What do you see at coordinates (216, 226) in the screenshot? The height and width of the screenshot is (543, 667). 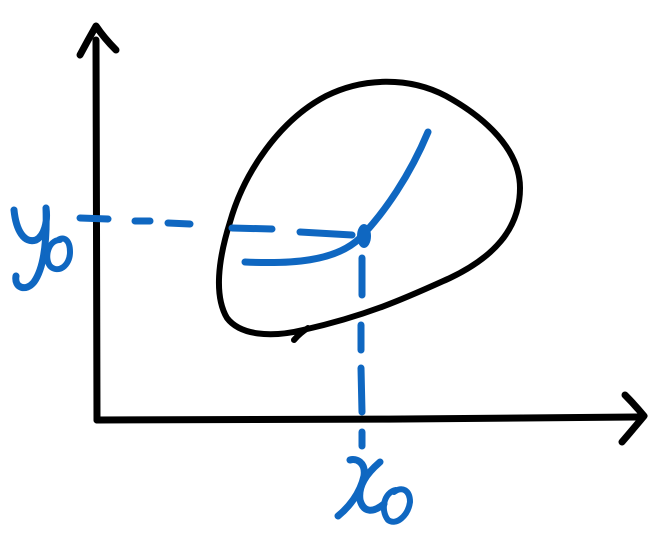 I see `horizontal-dashed-guide` at bounding box center [216, 226].